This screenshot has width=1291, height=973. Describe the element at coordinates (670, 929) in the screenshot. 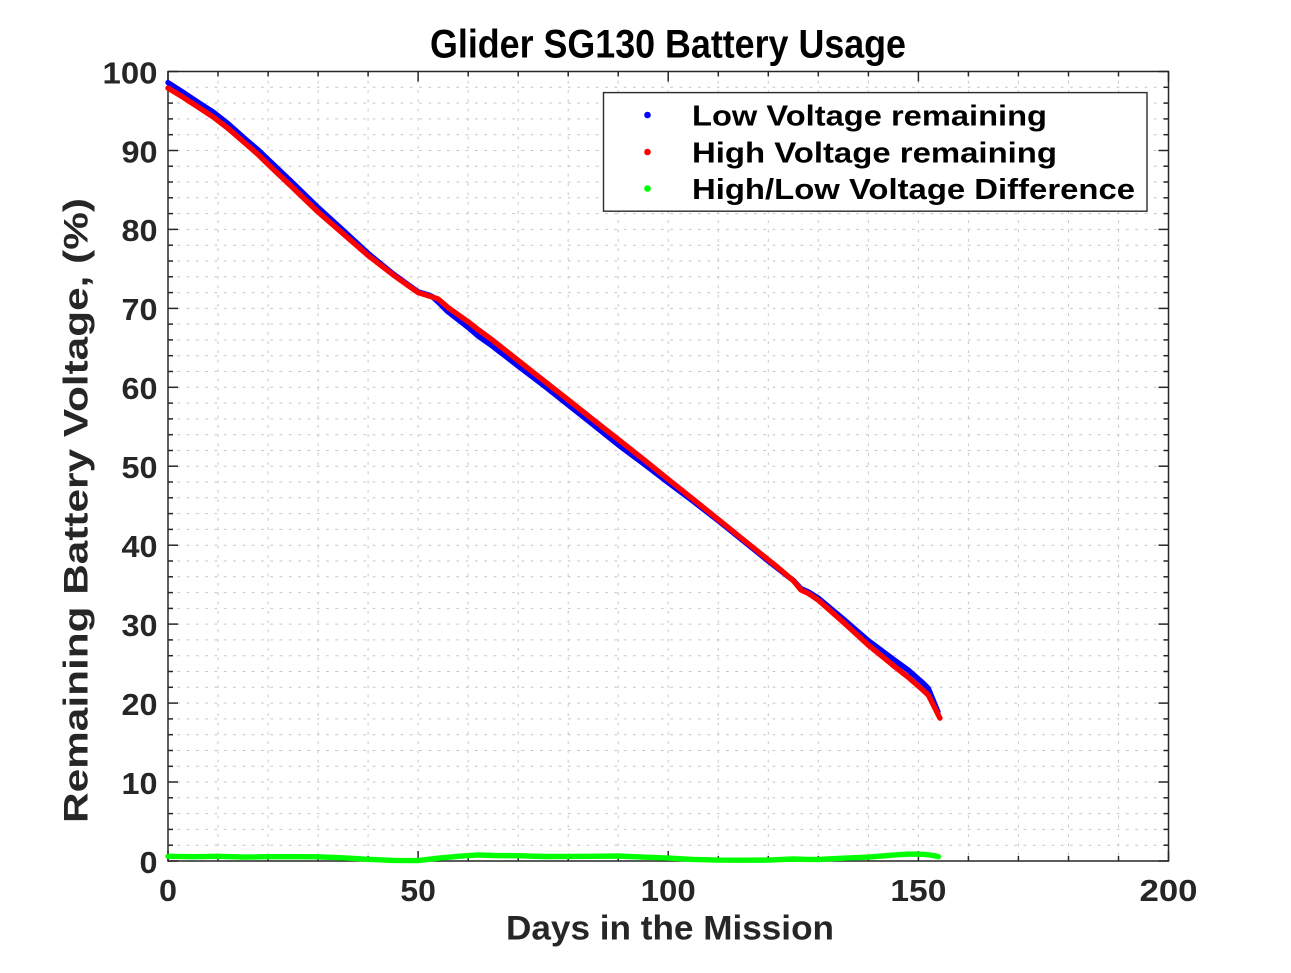

I see `svg-text: Days in the Mission` at that location.